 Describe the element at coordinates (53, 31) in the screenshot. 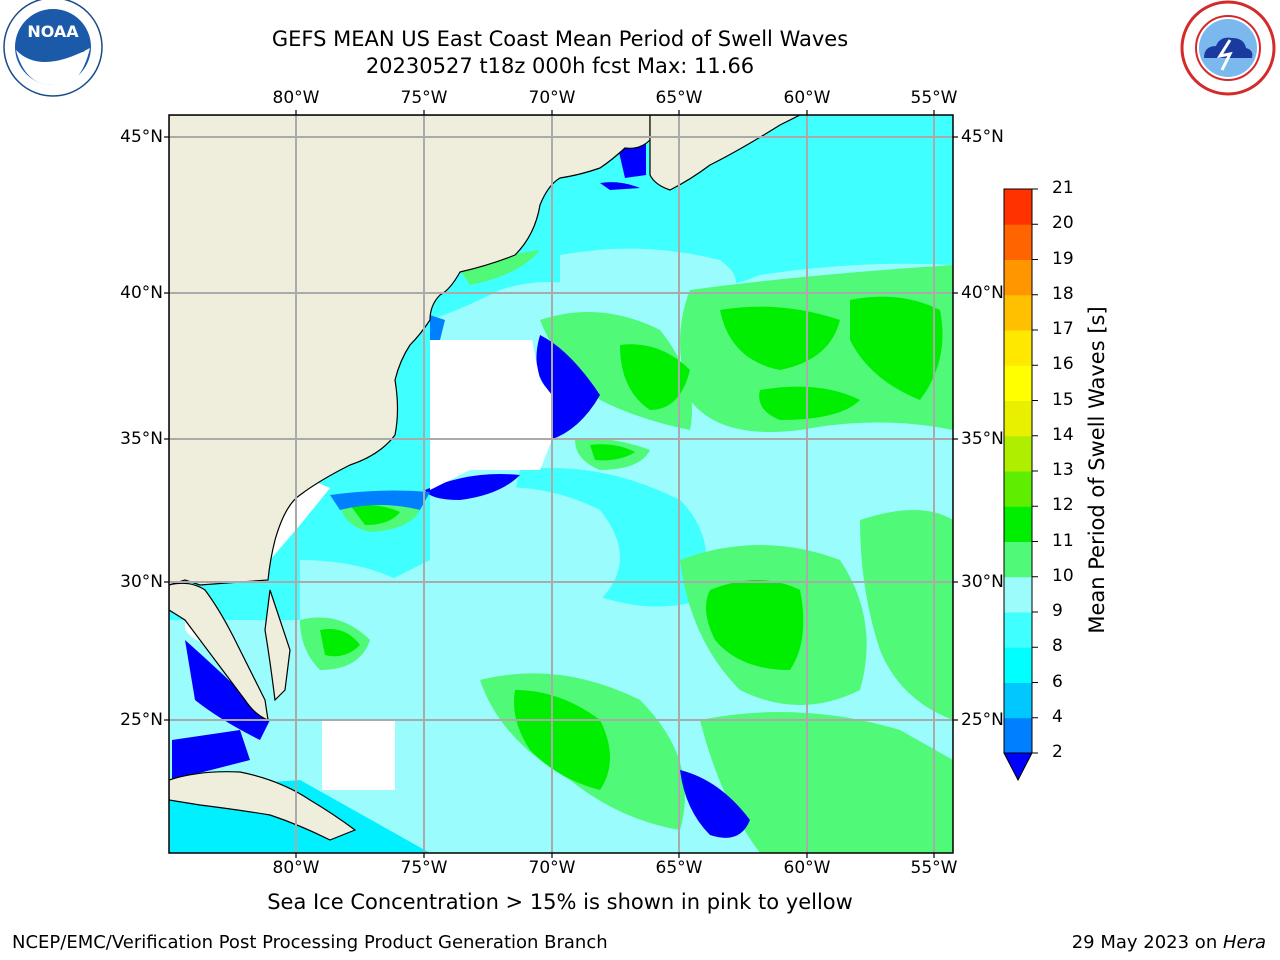

I see `noaa-logo-text: NOAA` at that location.